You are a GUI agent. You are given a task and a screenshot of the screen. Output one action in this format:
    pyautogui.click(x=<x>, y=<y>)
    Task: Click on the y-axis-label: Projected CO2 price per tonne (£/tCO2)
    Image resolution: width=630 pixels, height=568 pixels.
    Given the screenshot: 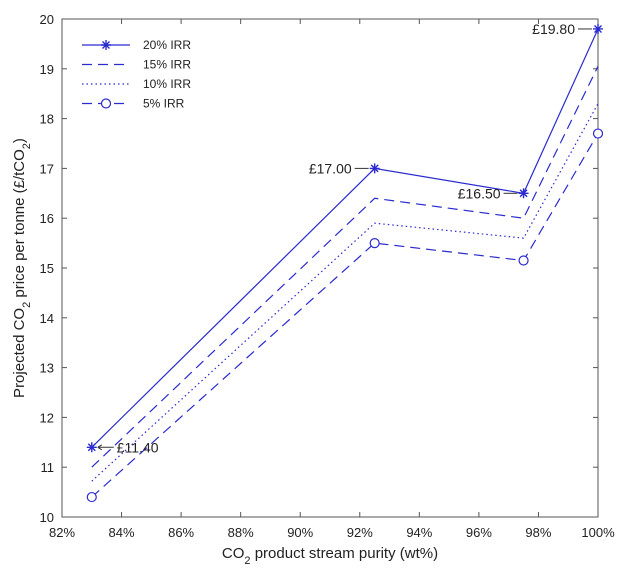 What is the action you would take?
    pyautogui.click(x=22, y=268)
    